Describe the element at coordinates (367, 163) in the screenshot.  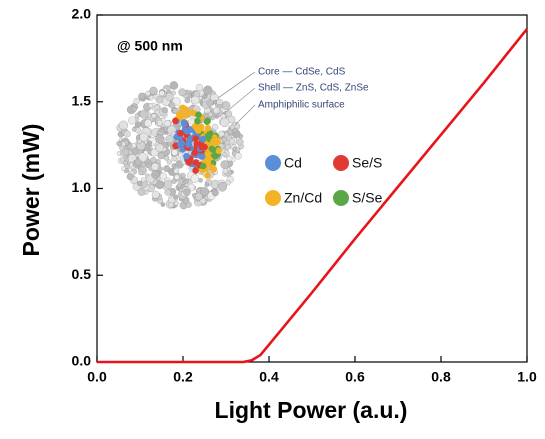
I see `legend-label: Se/S` at that location.